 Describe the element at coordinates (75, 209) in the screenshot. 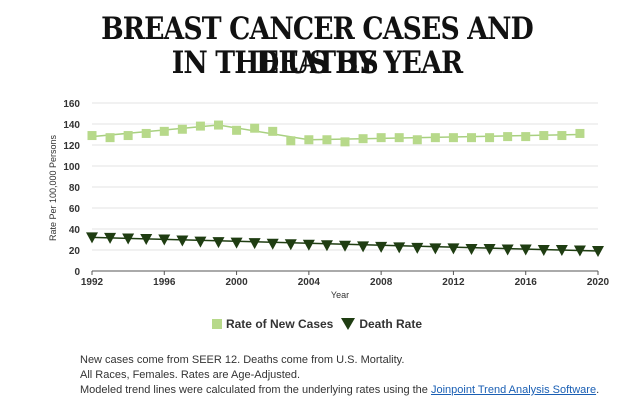

I see `y-tick-label: 60` at that location.